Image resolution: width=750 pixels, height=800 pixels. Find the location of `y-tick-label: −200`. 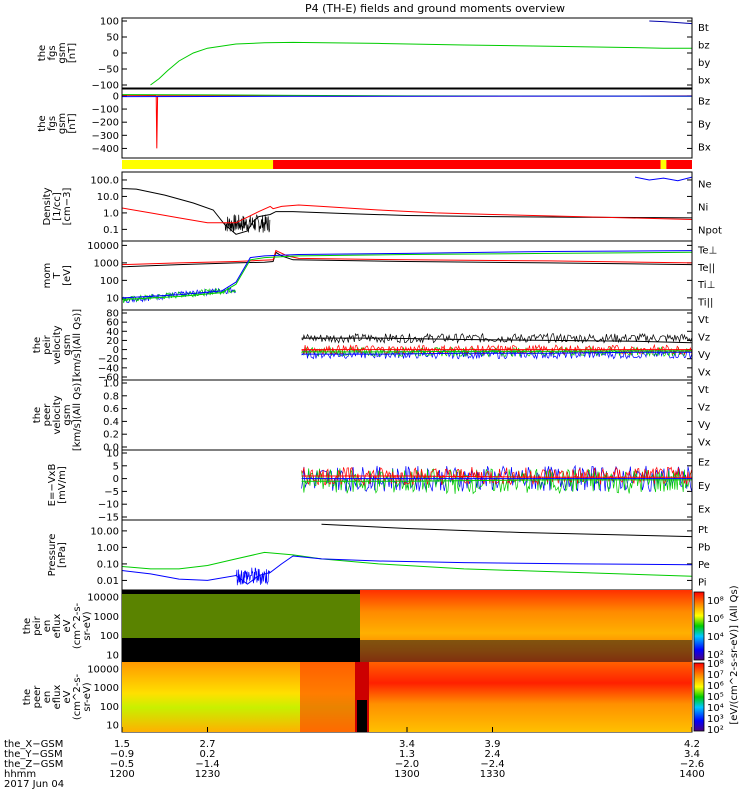

y-tick-label: −200 is located at coordinates (105, 123).